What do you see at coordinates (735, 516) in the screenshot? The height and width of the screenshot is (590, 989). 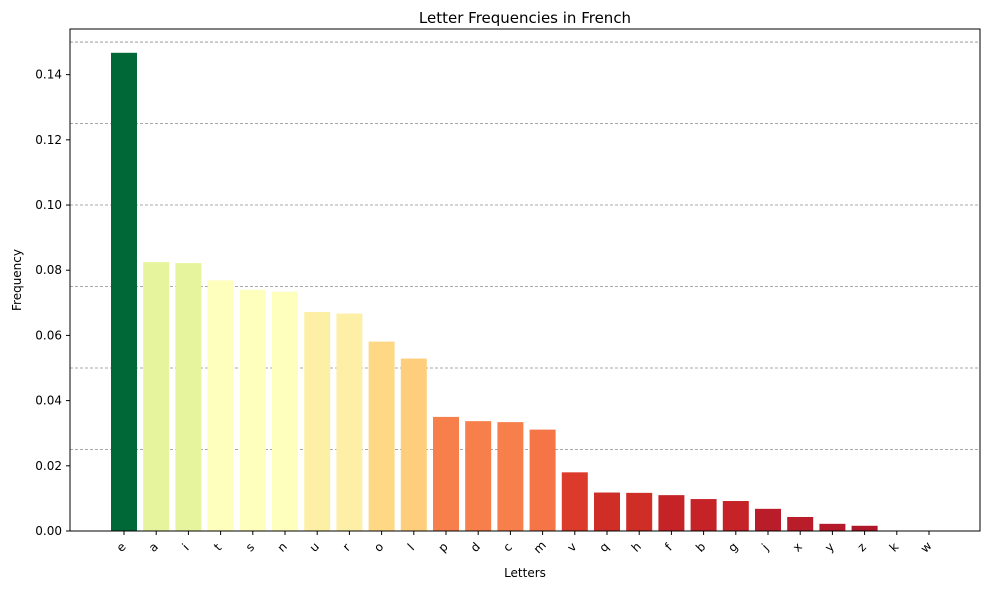 I see `bar-g` at bounding box center [735, 516].